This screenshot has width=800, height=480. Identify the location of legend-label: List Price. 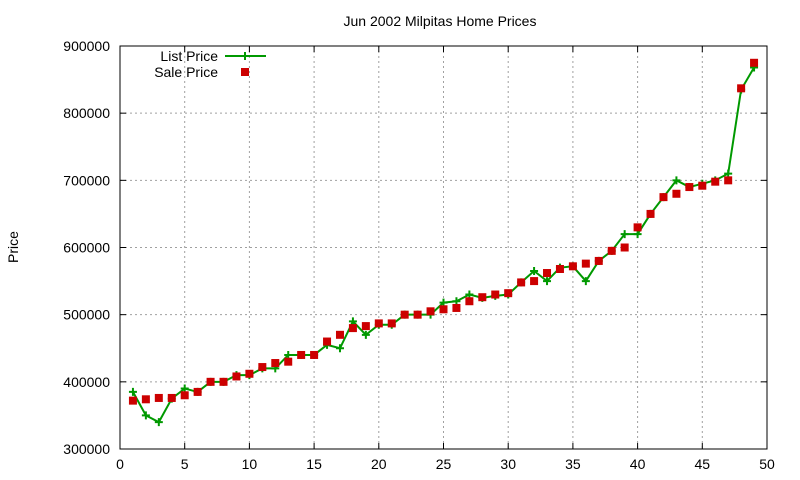
(189, 56).